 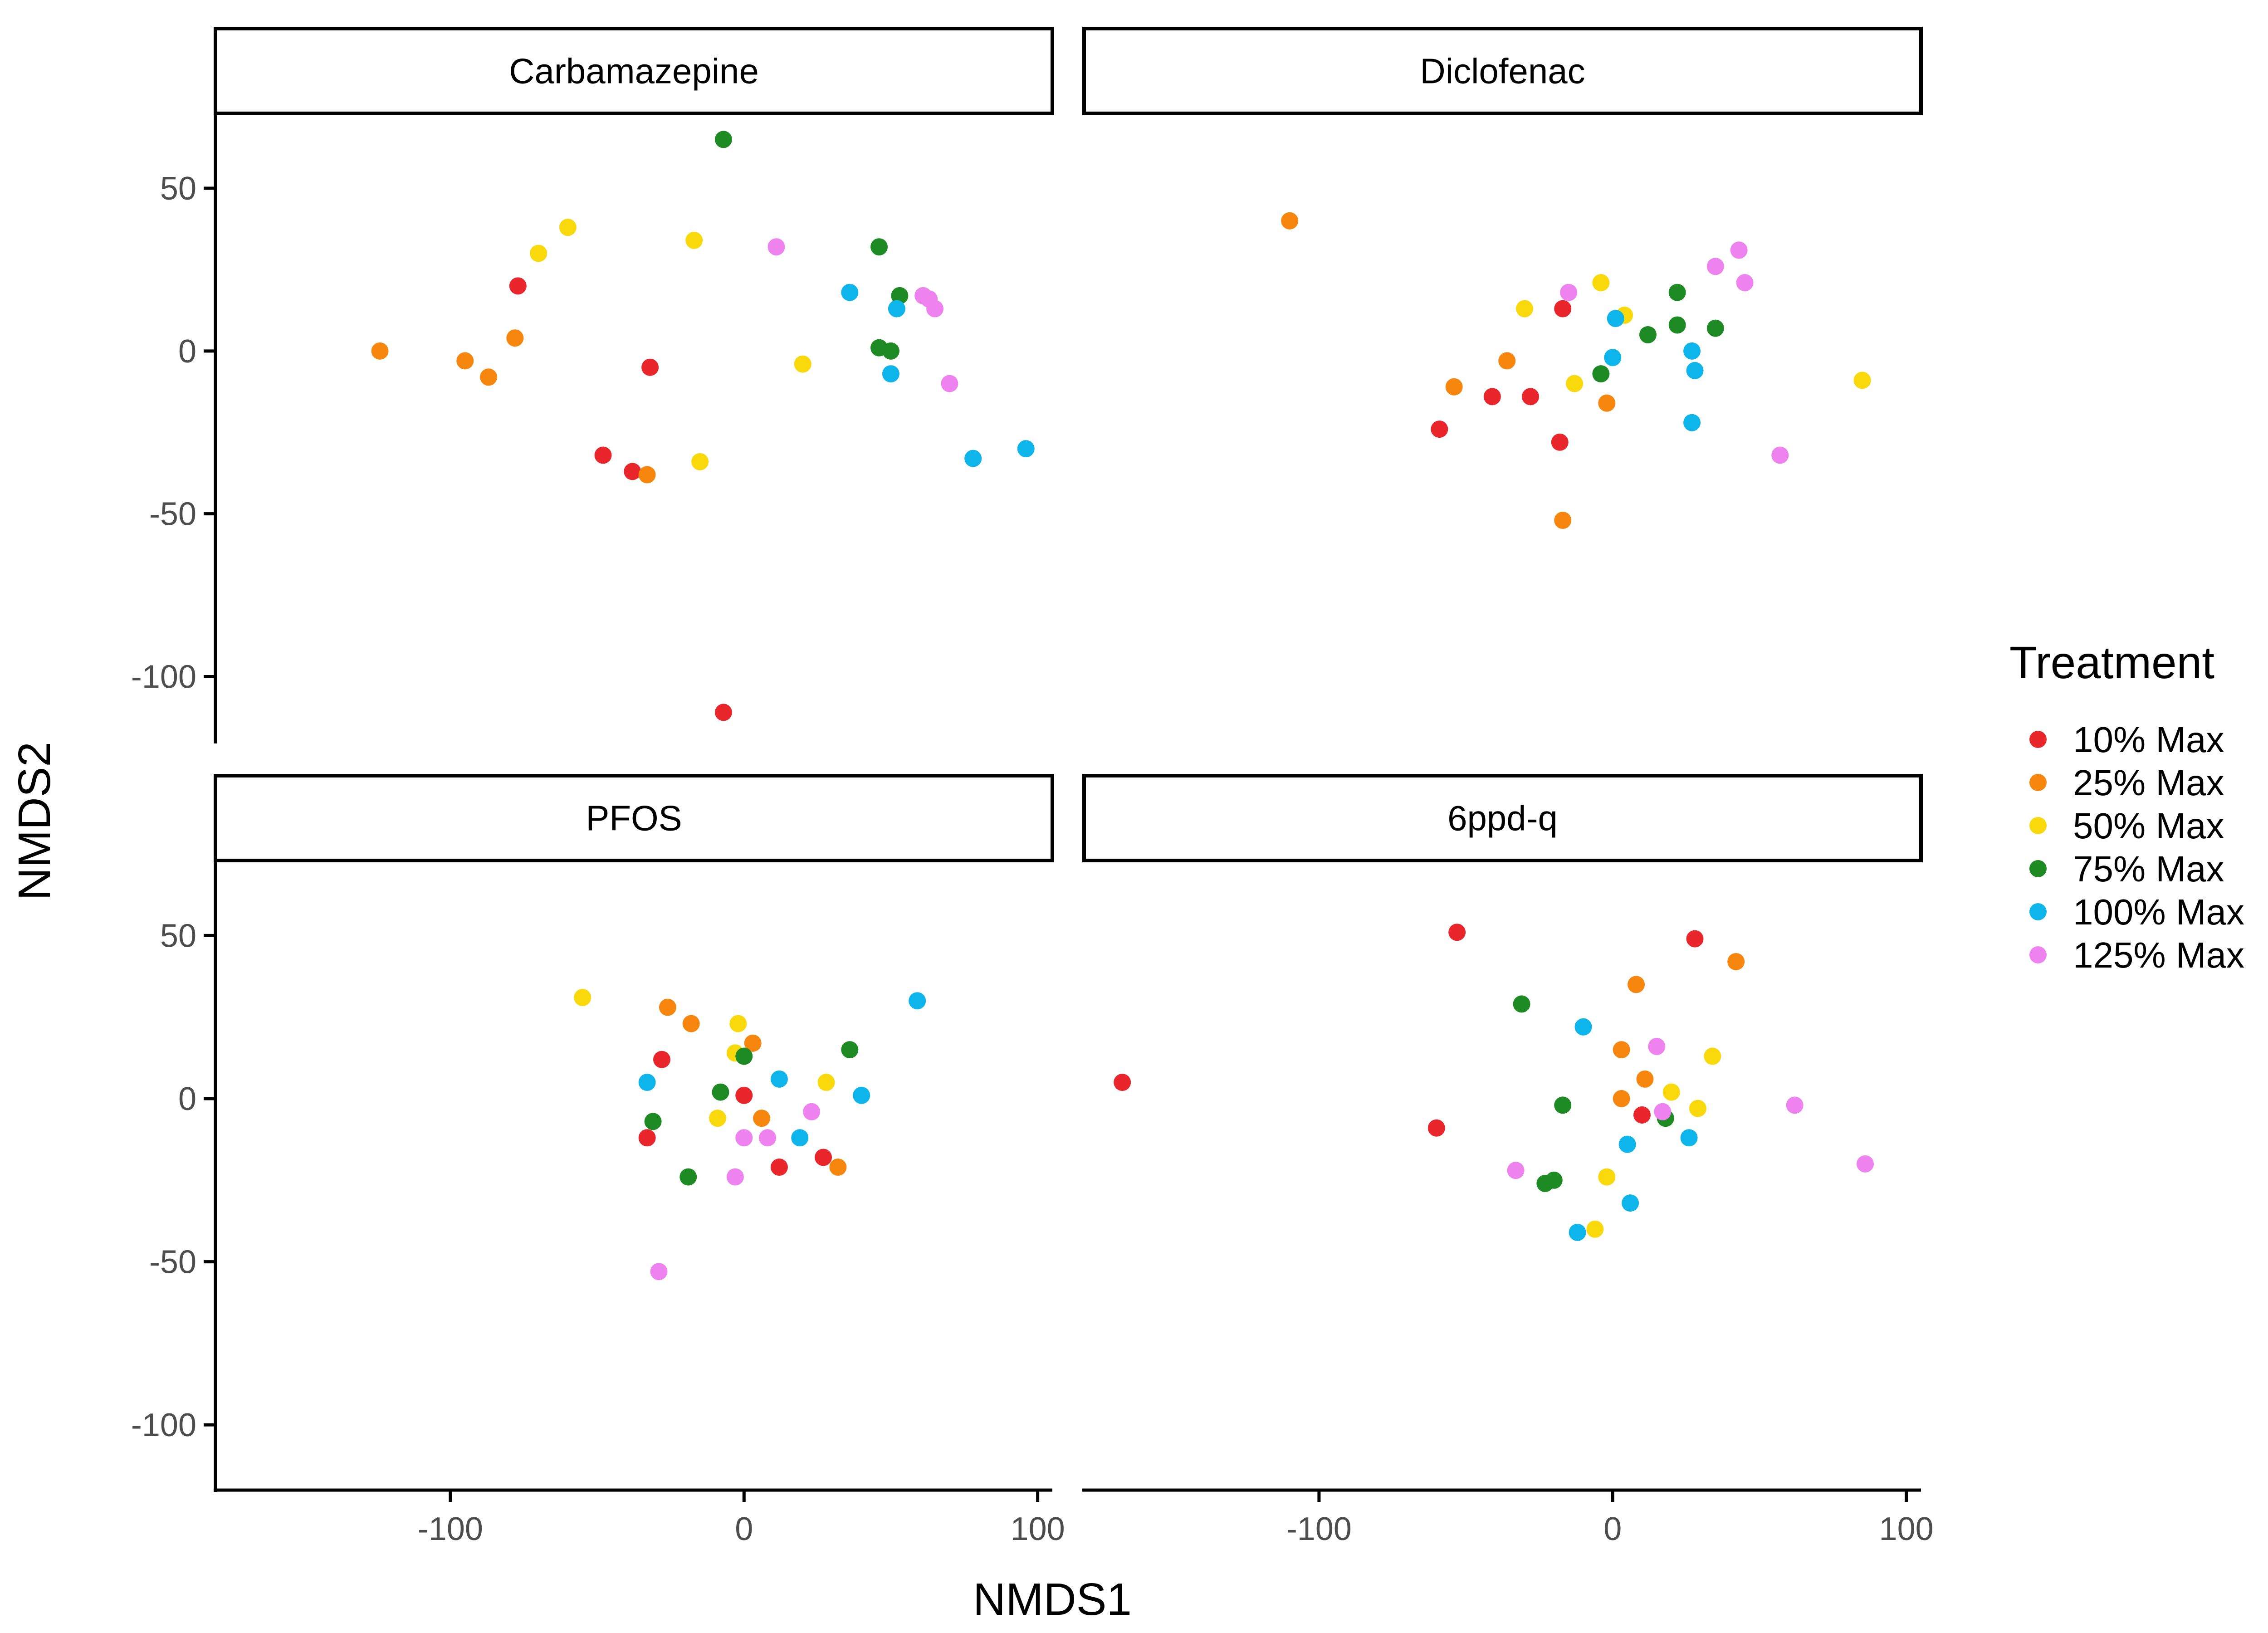 I want to click on x-tick-label: 0, so click(x=1612, y=1529).